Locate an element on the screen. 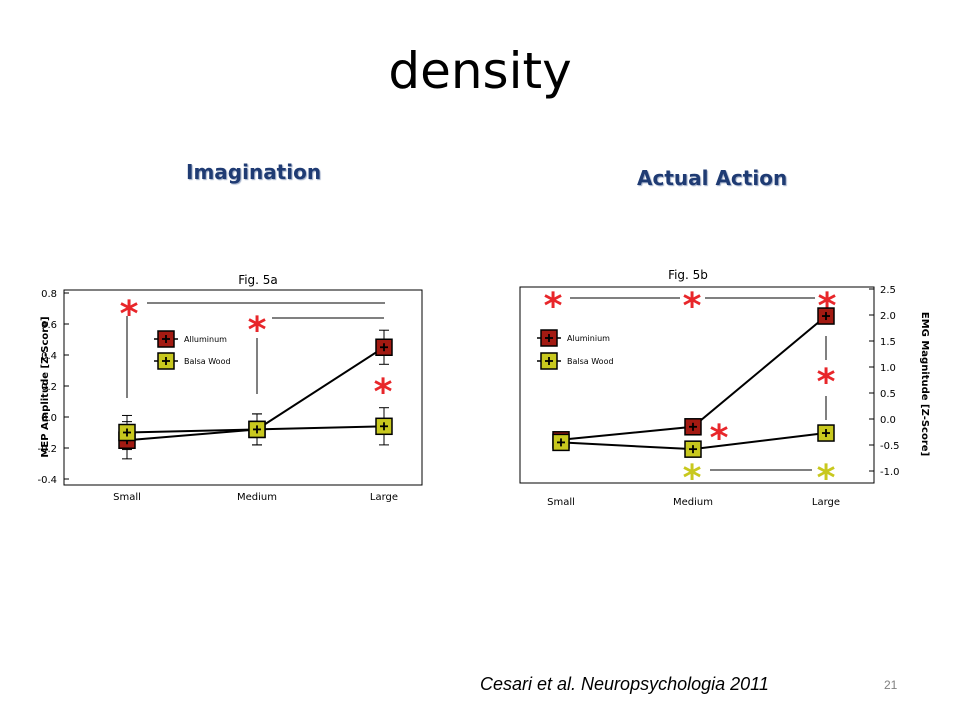 The height and width of the screenshot is (720, 960). fig-5a-title: Fig. 5a is located at coordinates (258, 280).